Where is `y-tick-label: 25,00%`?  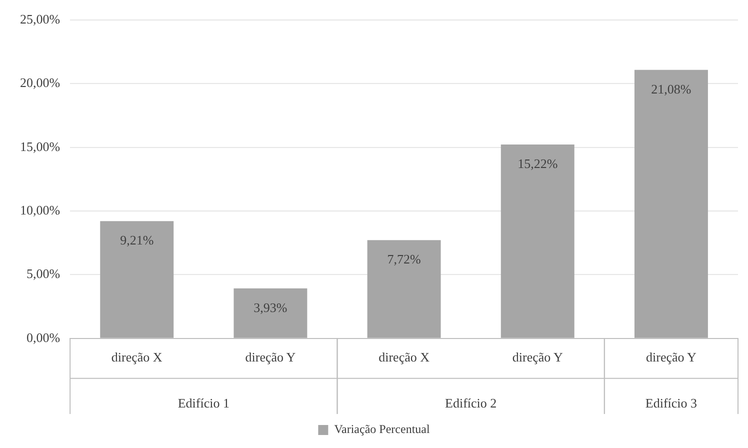
y-tick-label: 25,00% is located at coordinates (40, 18).